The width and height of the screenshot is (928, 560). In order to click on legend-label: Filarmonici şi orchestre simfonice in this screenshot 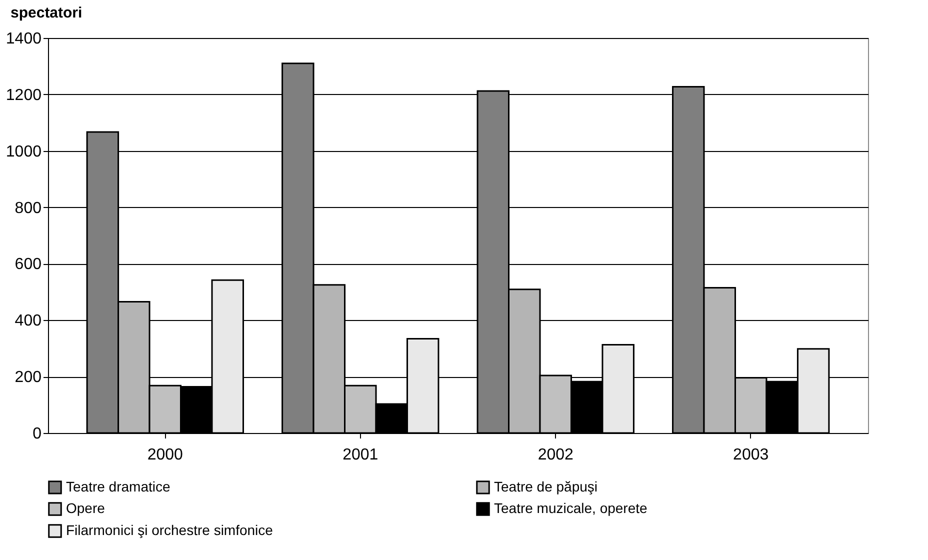, I will do `click(170, 530)`.